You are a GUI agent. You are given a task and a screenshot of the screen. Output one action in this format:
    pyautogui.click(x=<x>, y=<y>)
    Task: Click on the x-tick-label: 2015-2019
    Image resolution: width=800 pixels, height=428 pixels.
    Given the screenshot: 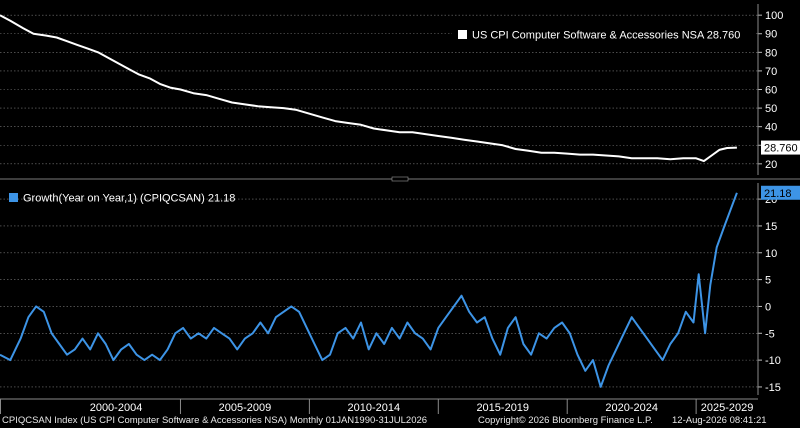 What is the action you would take?
    pyautogui.click(x=502, y=408)
    